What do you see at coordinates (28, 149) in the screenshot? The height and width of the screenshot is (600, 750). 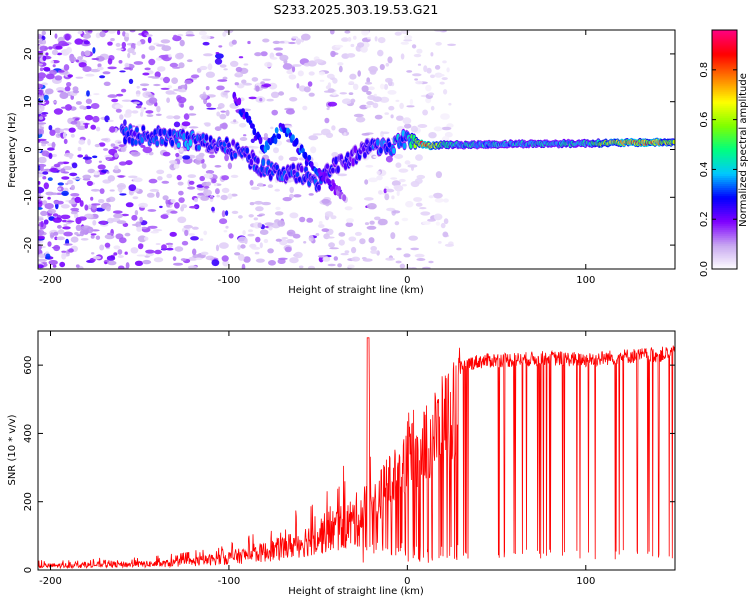 I see `spectrogram-y-tick-label: 0` at bounding box center [28, 149].